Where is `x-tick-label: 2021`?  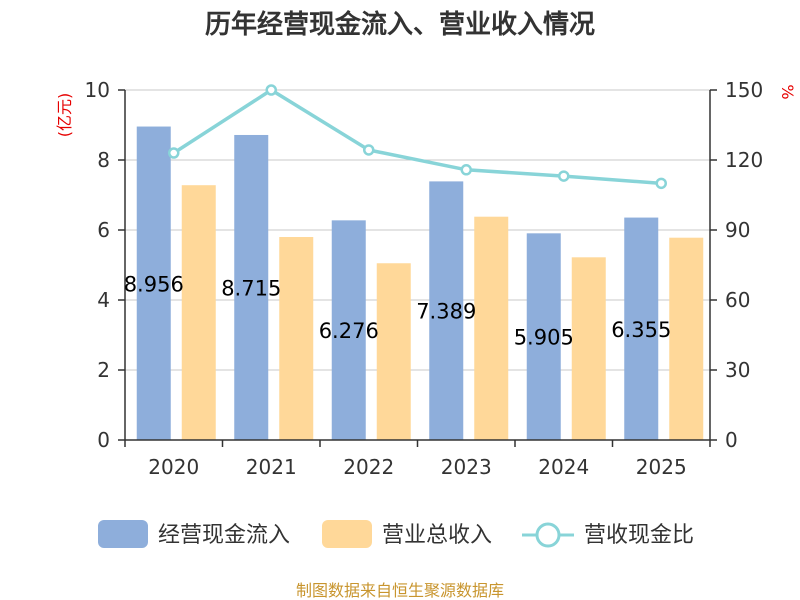 x-tick-label: 2021 is located at coordinates (271, 467).